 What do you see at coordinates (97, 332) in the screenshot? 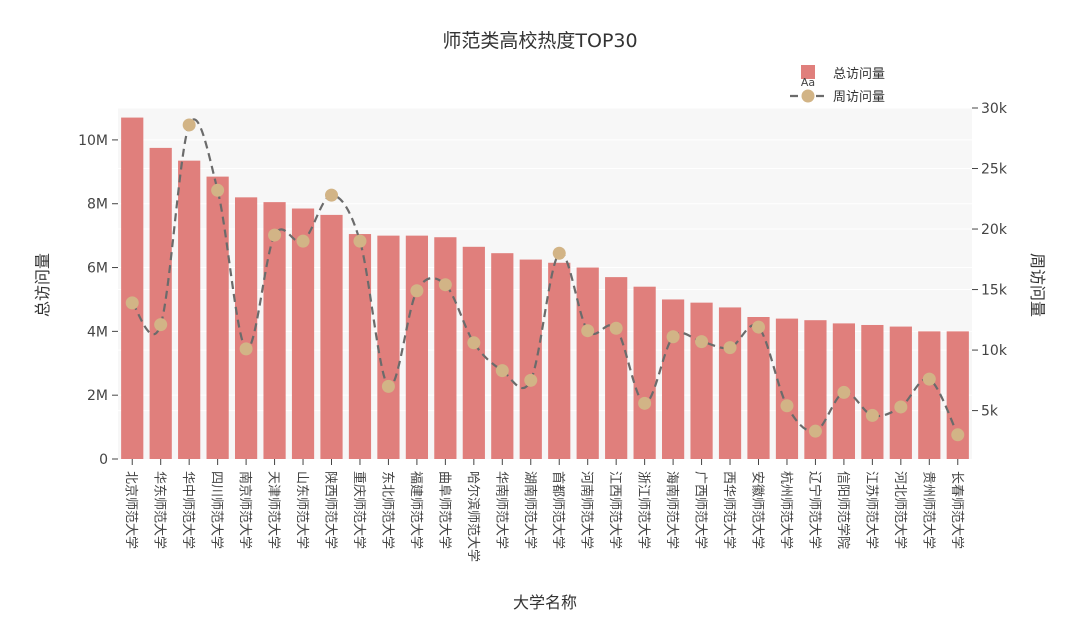
I see `y-left-tick-label: 4M` at bounding box center [97, 332].